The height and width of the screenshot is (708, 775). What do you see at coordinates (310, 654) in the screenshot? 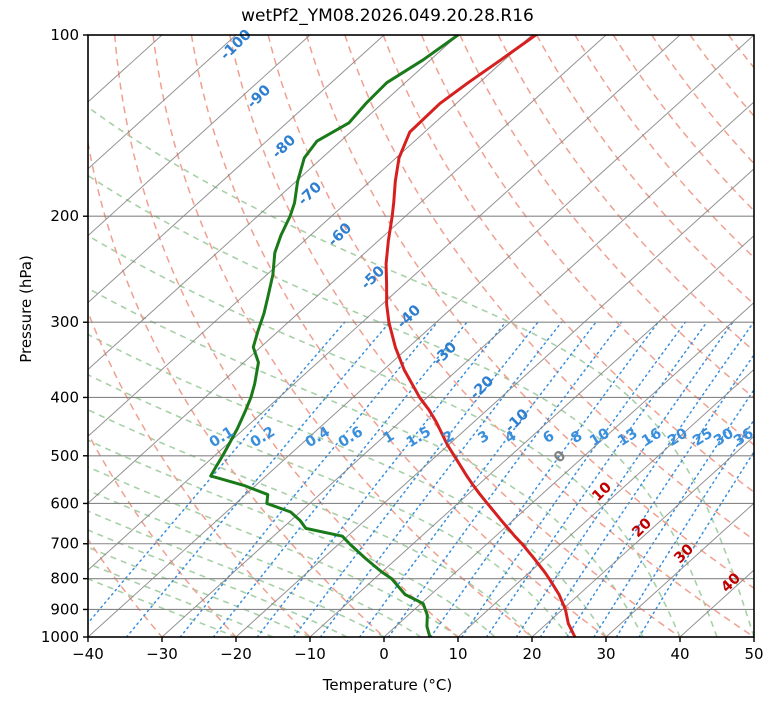
I see `x-tick-label: −10` at bounding box center [310, 654].